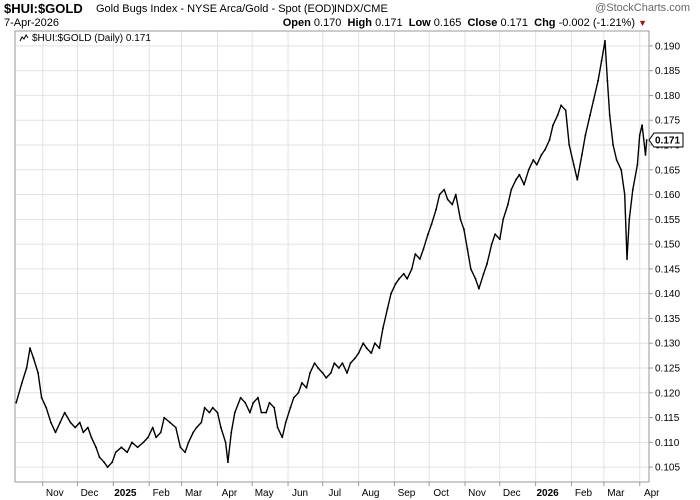 This screenshot has width=700, height=500. I want to click on down-triangle-icon: ▼, so click(642, 23).